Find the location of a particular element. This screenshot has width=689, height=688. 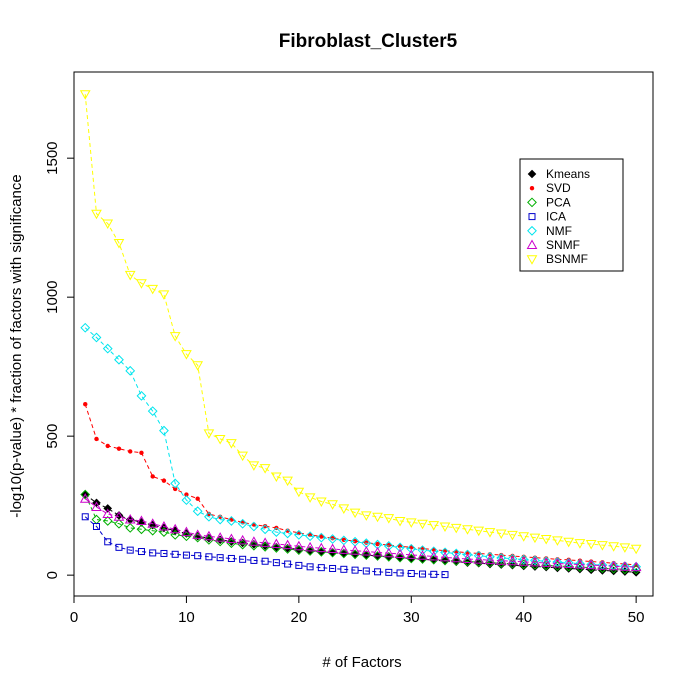

x-axis: 0 10 20 30 40 50 is located at coordinates (357, 610).